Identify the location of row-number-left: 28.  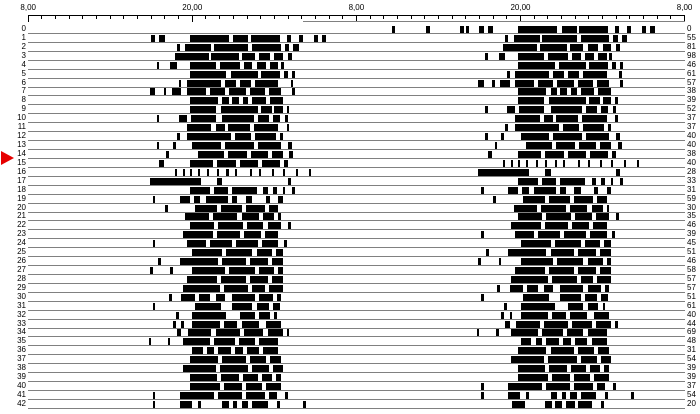
(21, 278).